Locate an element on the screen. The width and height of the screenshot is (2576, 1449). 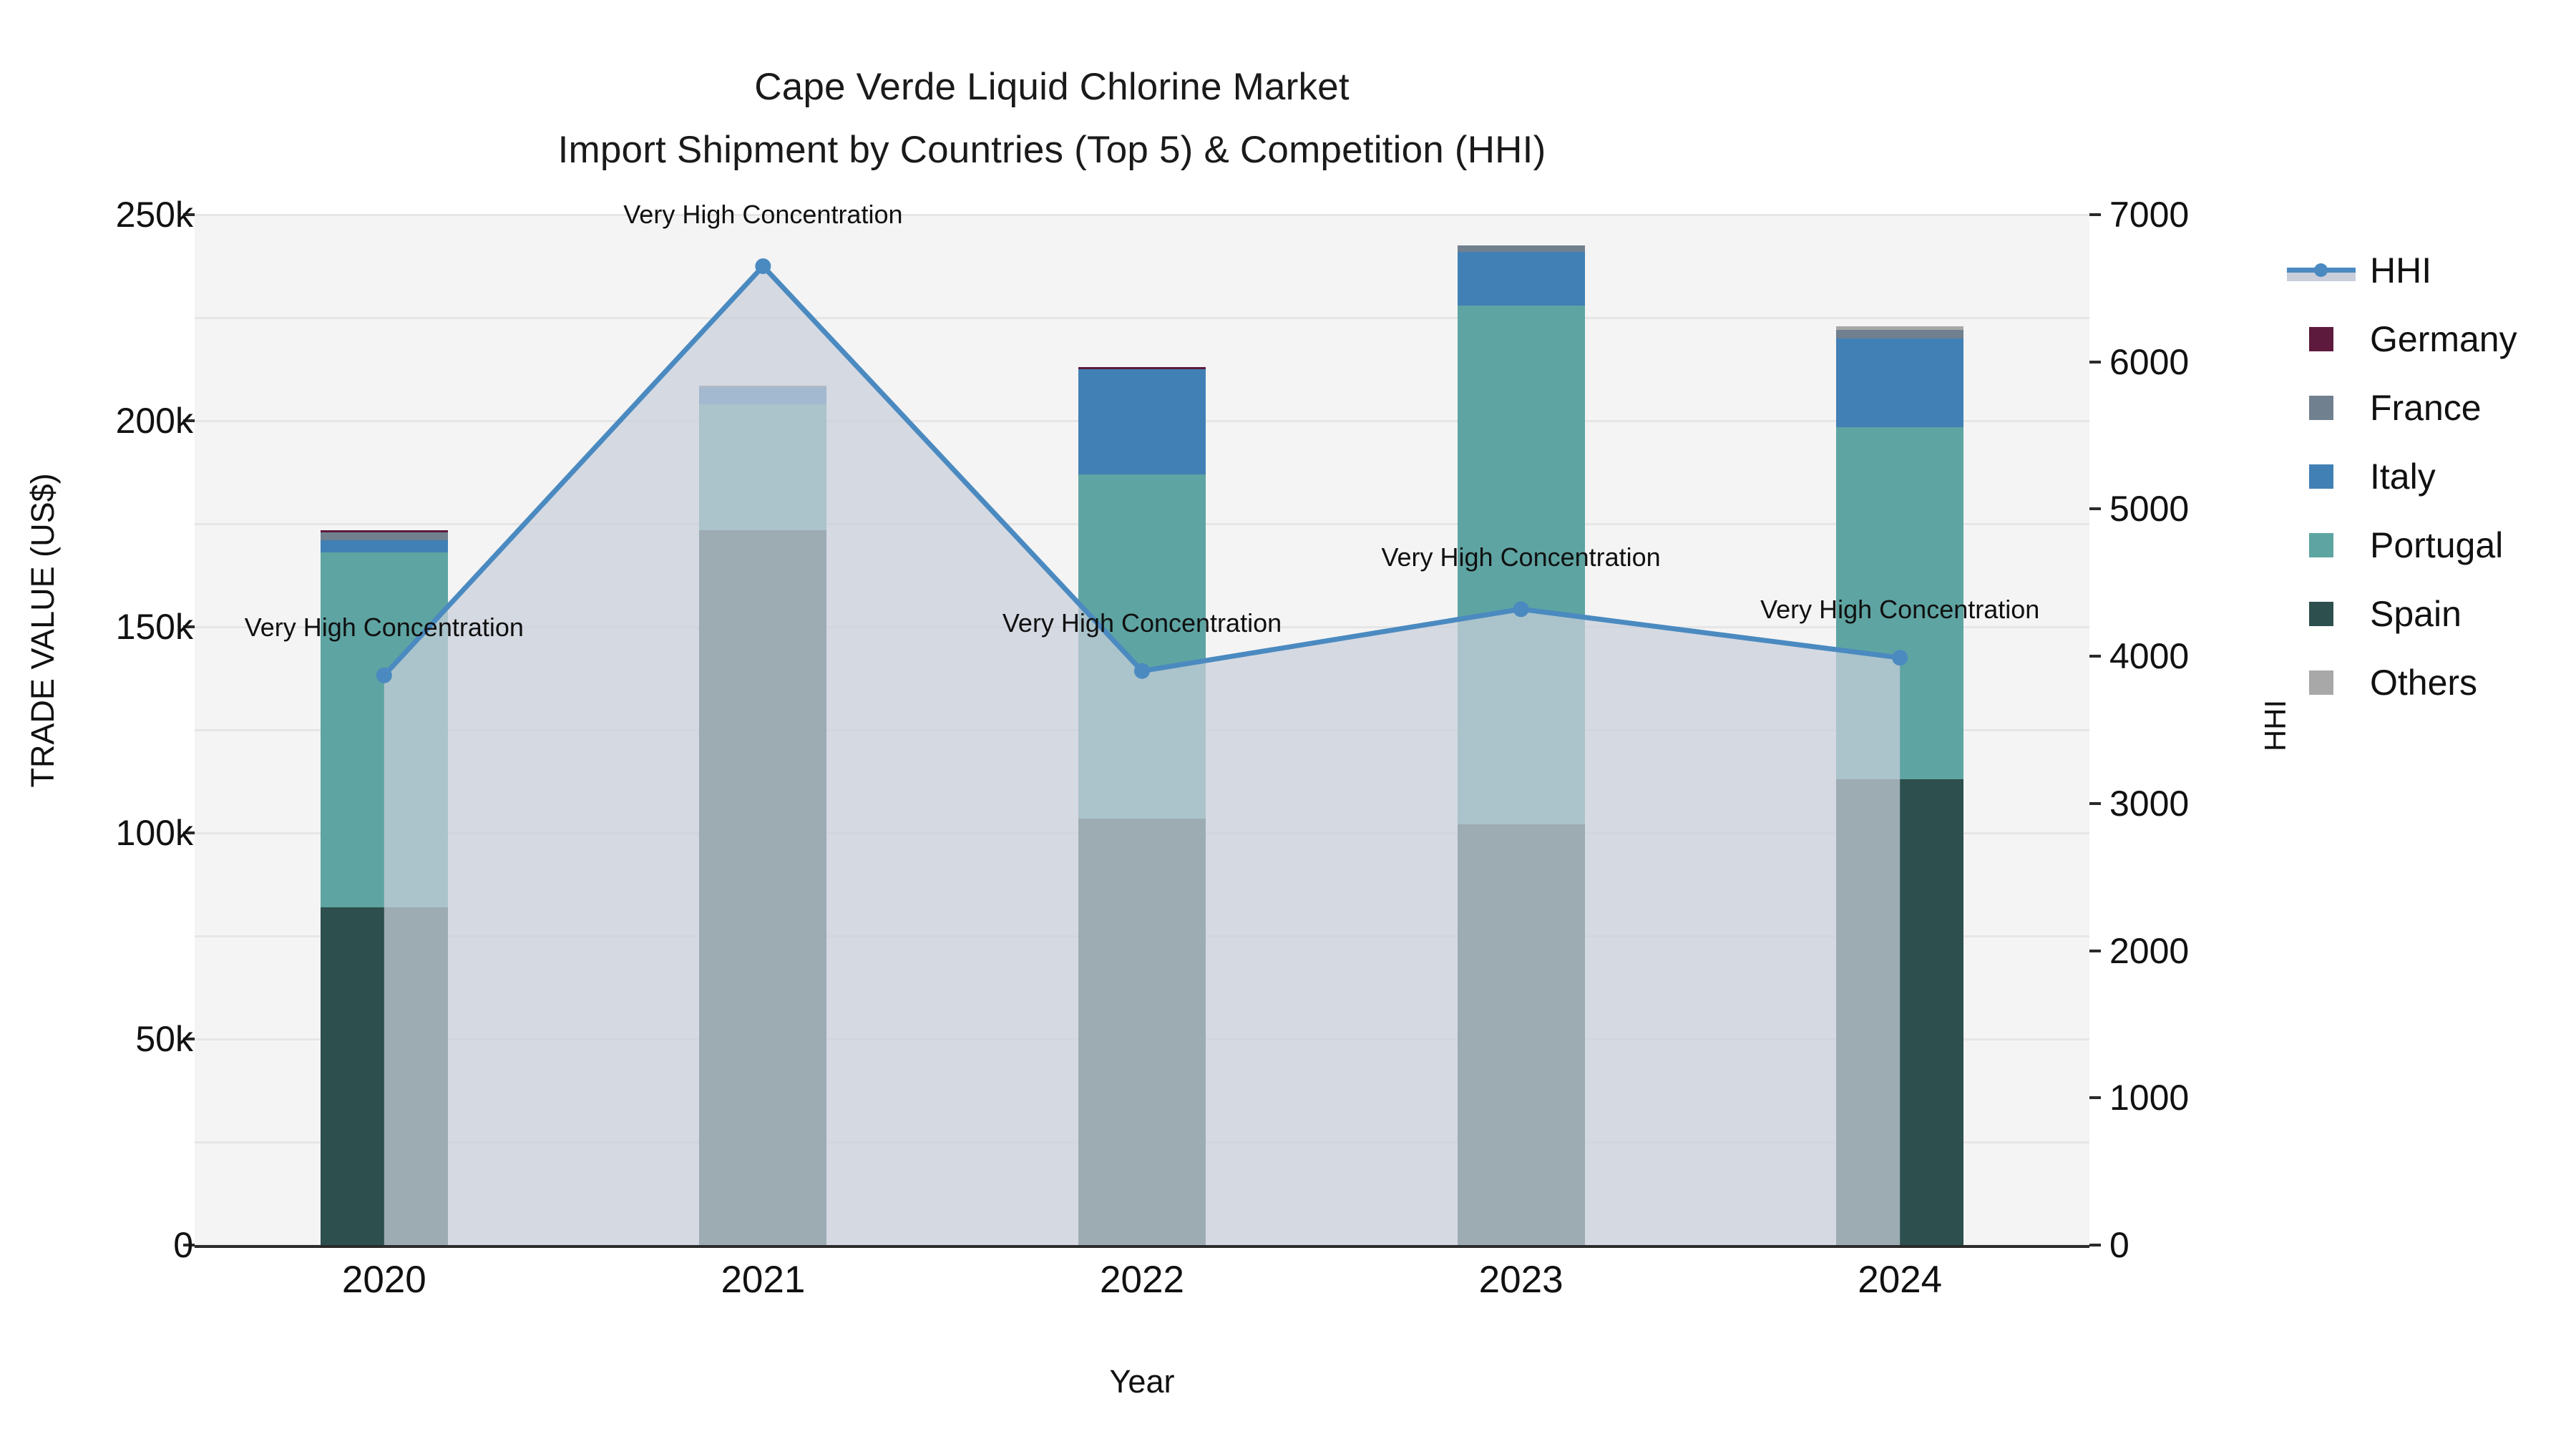
legend-item-label: Germany is located at coordinates (2443, 339).